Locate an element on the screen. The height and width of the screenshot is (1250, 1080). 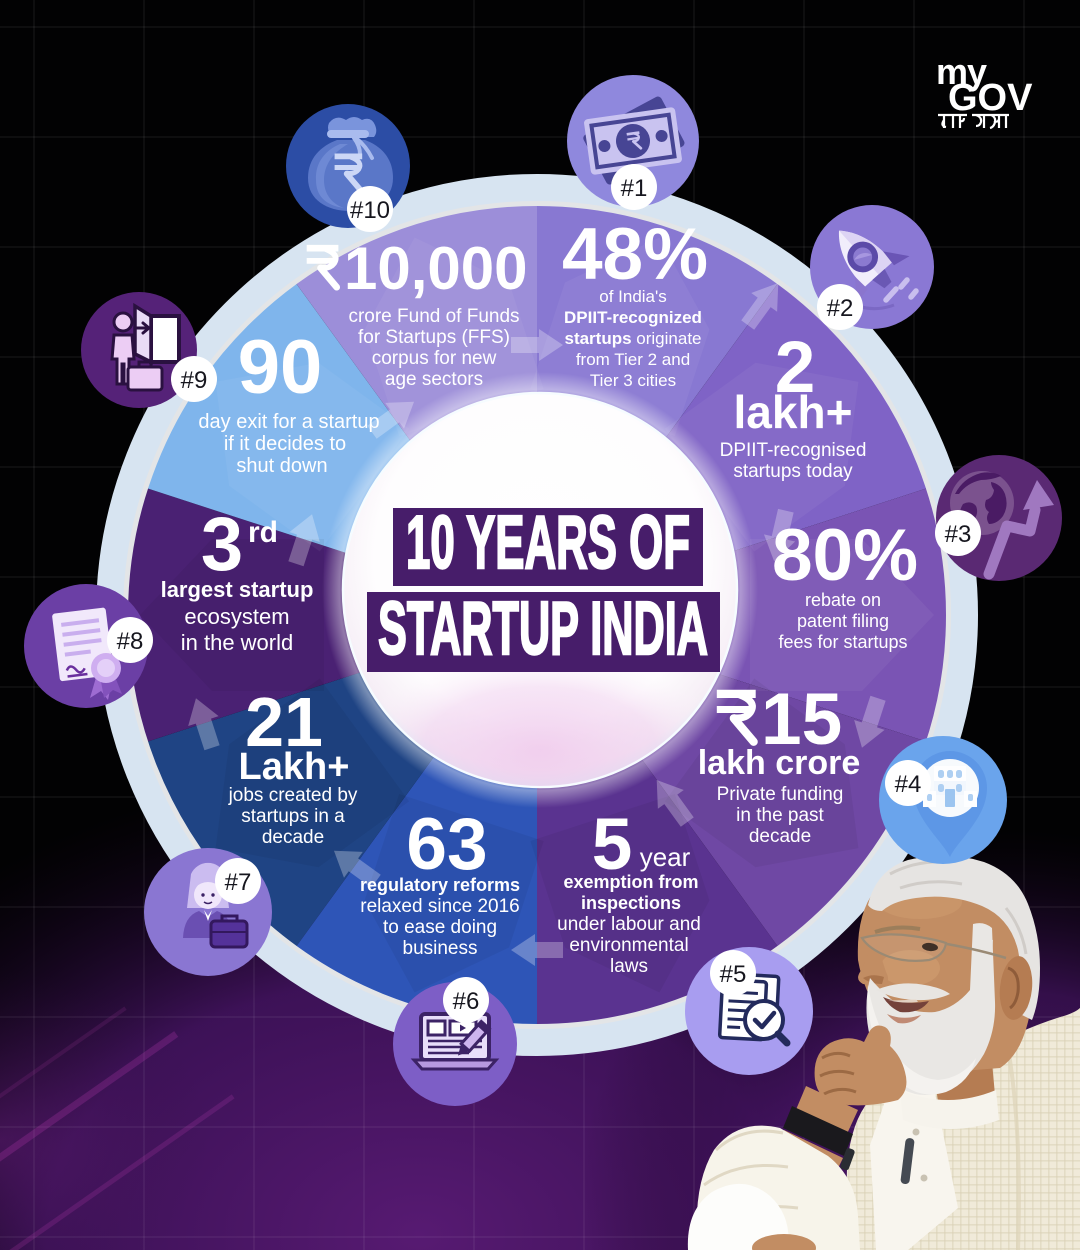
svg-text: rd is located at coordinates (263, 532).